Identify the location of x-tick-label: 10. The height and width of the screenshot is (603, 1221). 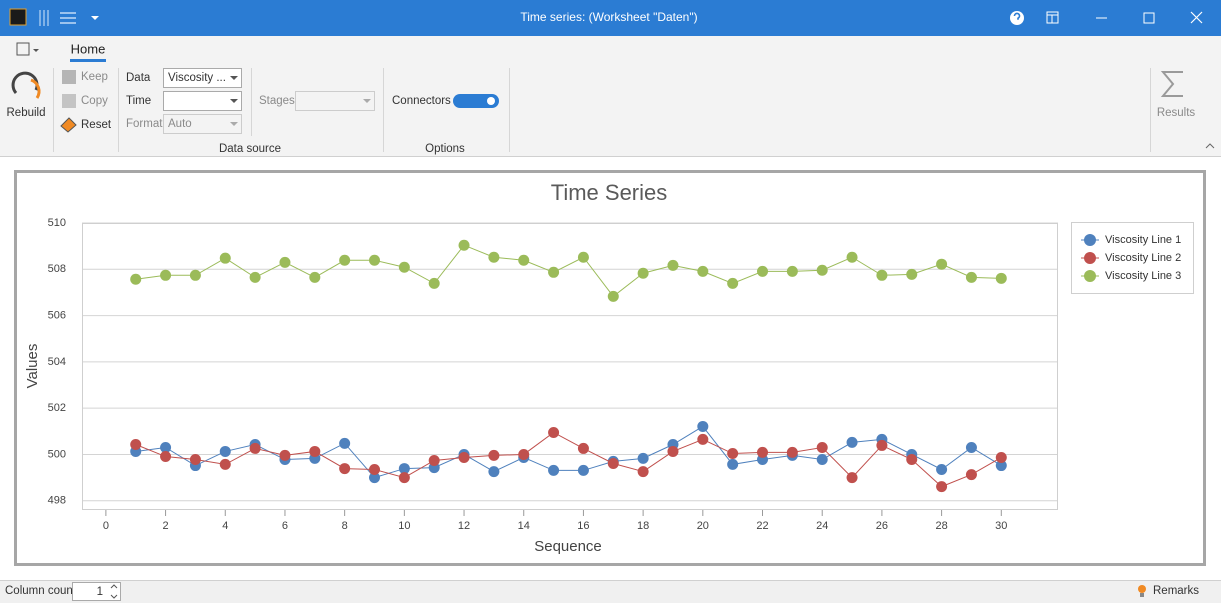
(404, 526).